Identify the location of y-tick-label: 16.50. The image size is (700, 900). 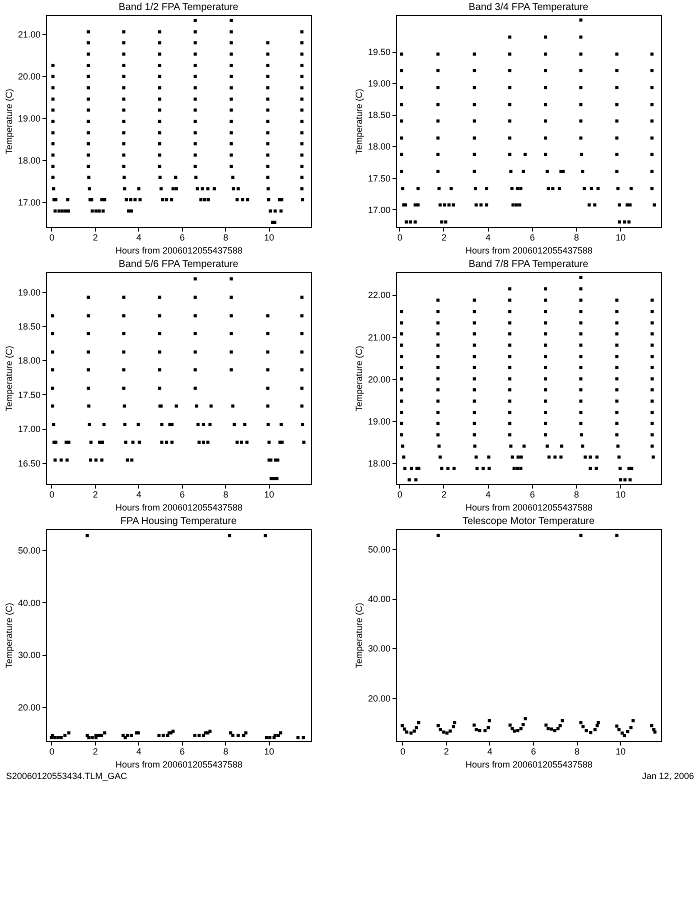
(29, 463).